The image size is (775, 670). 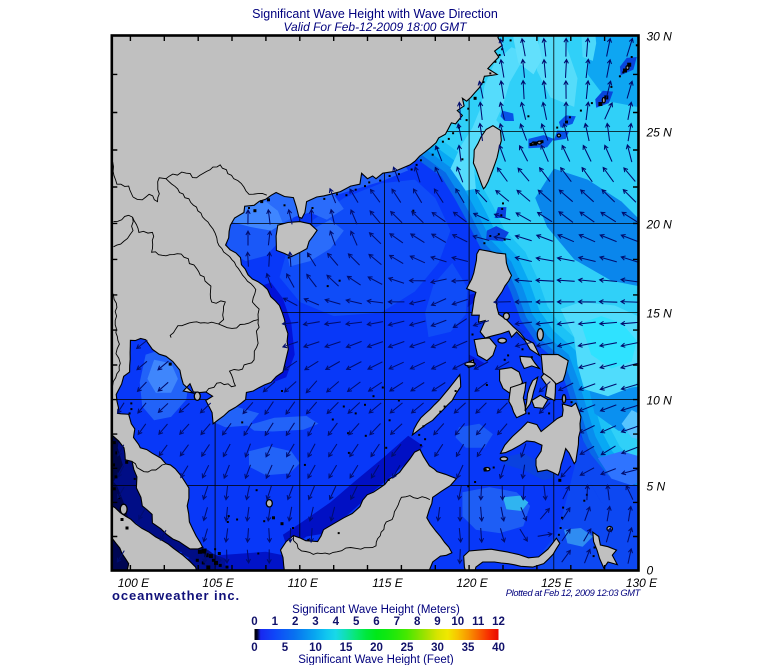 What do you see at coordinates (656, 486) in the screenshot?
I see `svg-text: 5 N` at bounding box center [656, 486].